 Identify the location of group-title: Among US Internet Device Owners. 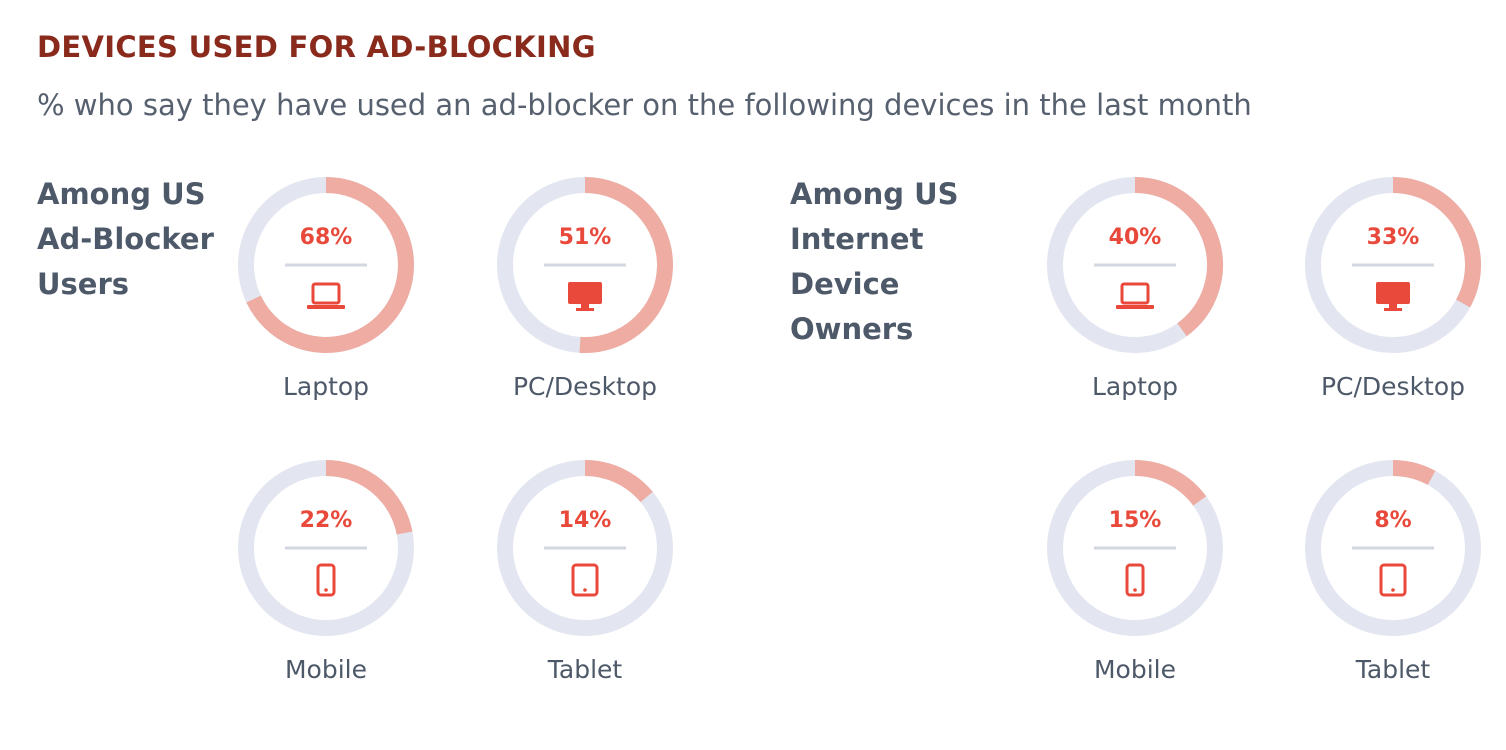
(874, 261).